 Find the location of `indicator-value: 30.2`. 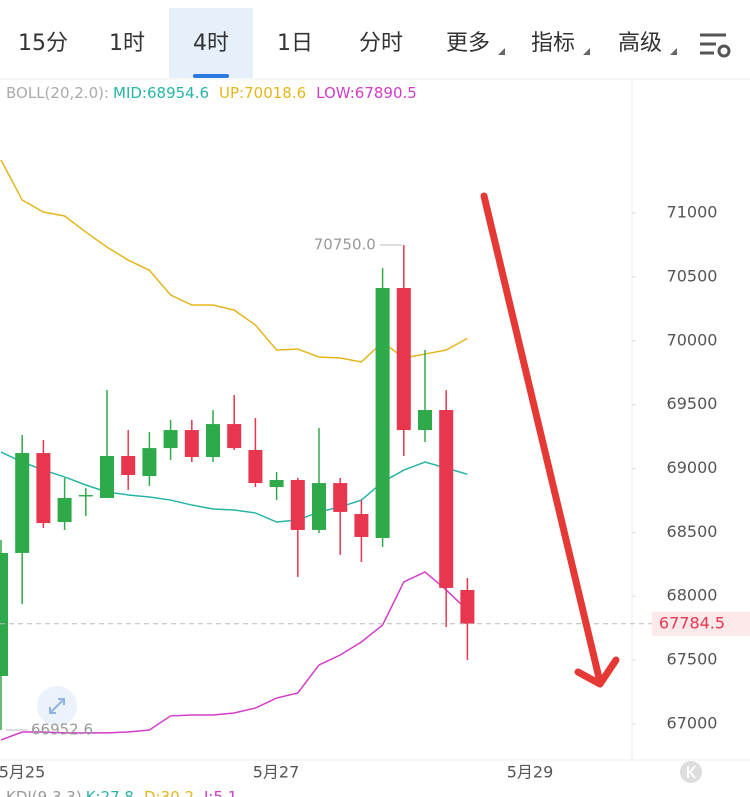

indicator-value: 30.2 is located at coordinates (177, 792).